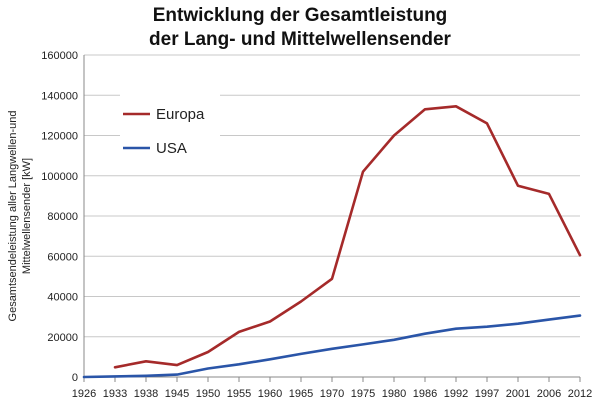  What do you see at coordinates (487, 394) in the screenshot?
I see `x-tick-label: 1997` at bounding box center [487, 394].